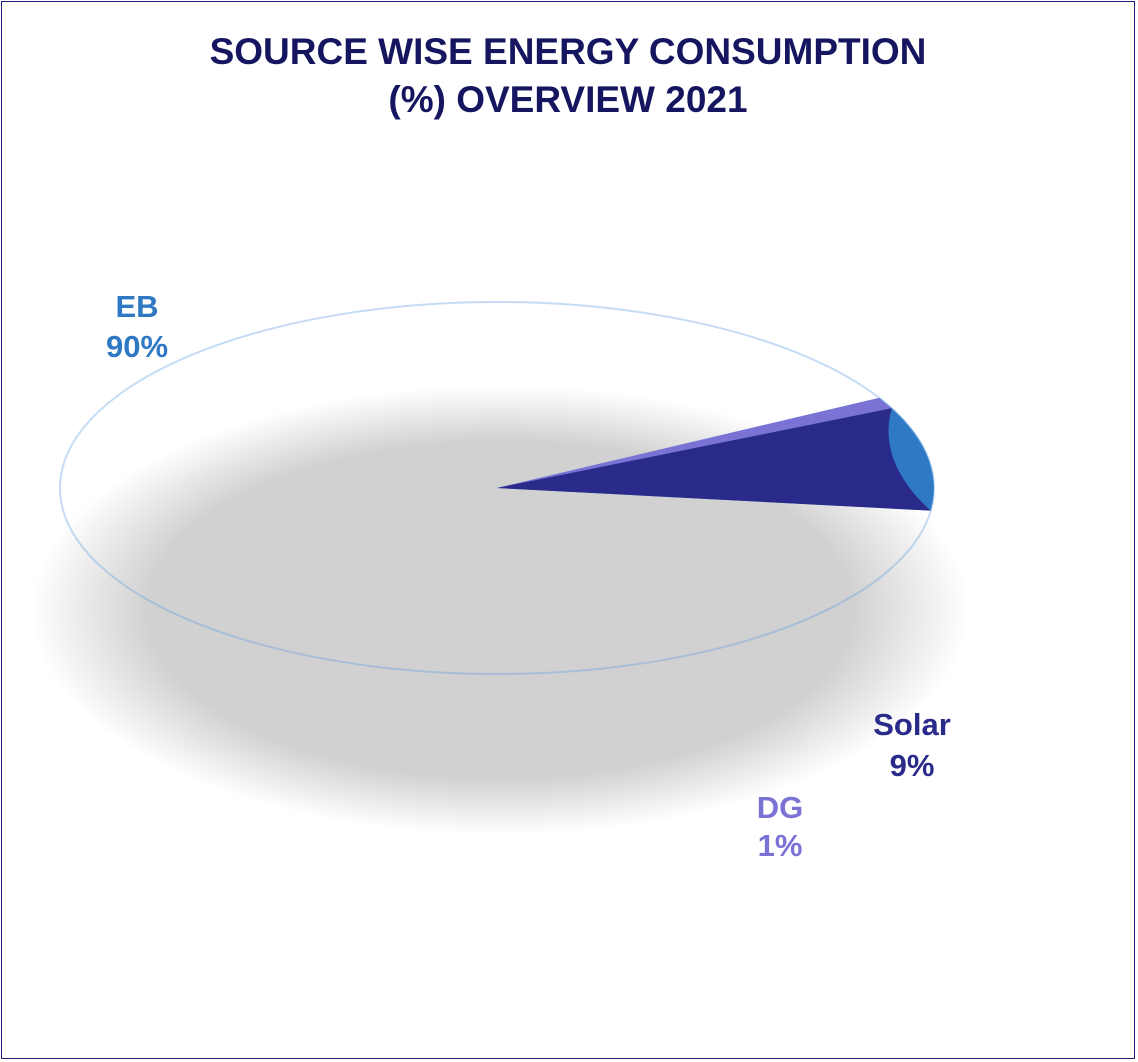 This screenshot has height=1062, width=1138. I want to click on slice-label-value-dg: 1%, so click(780, 845).